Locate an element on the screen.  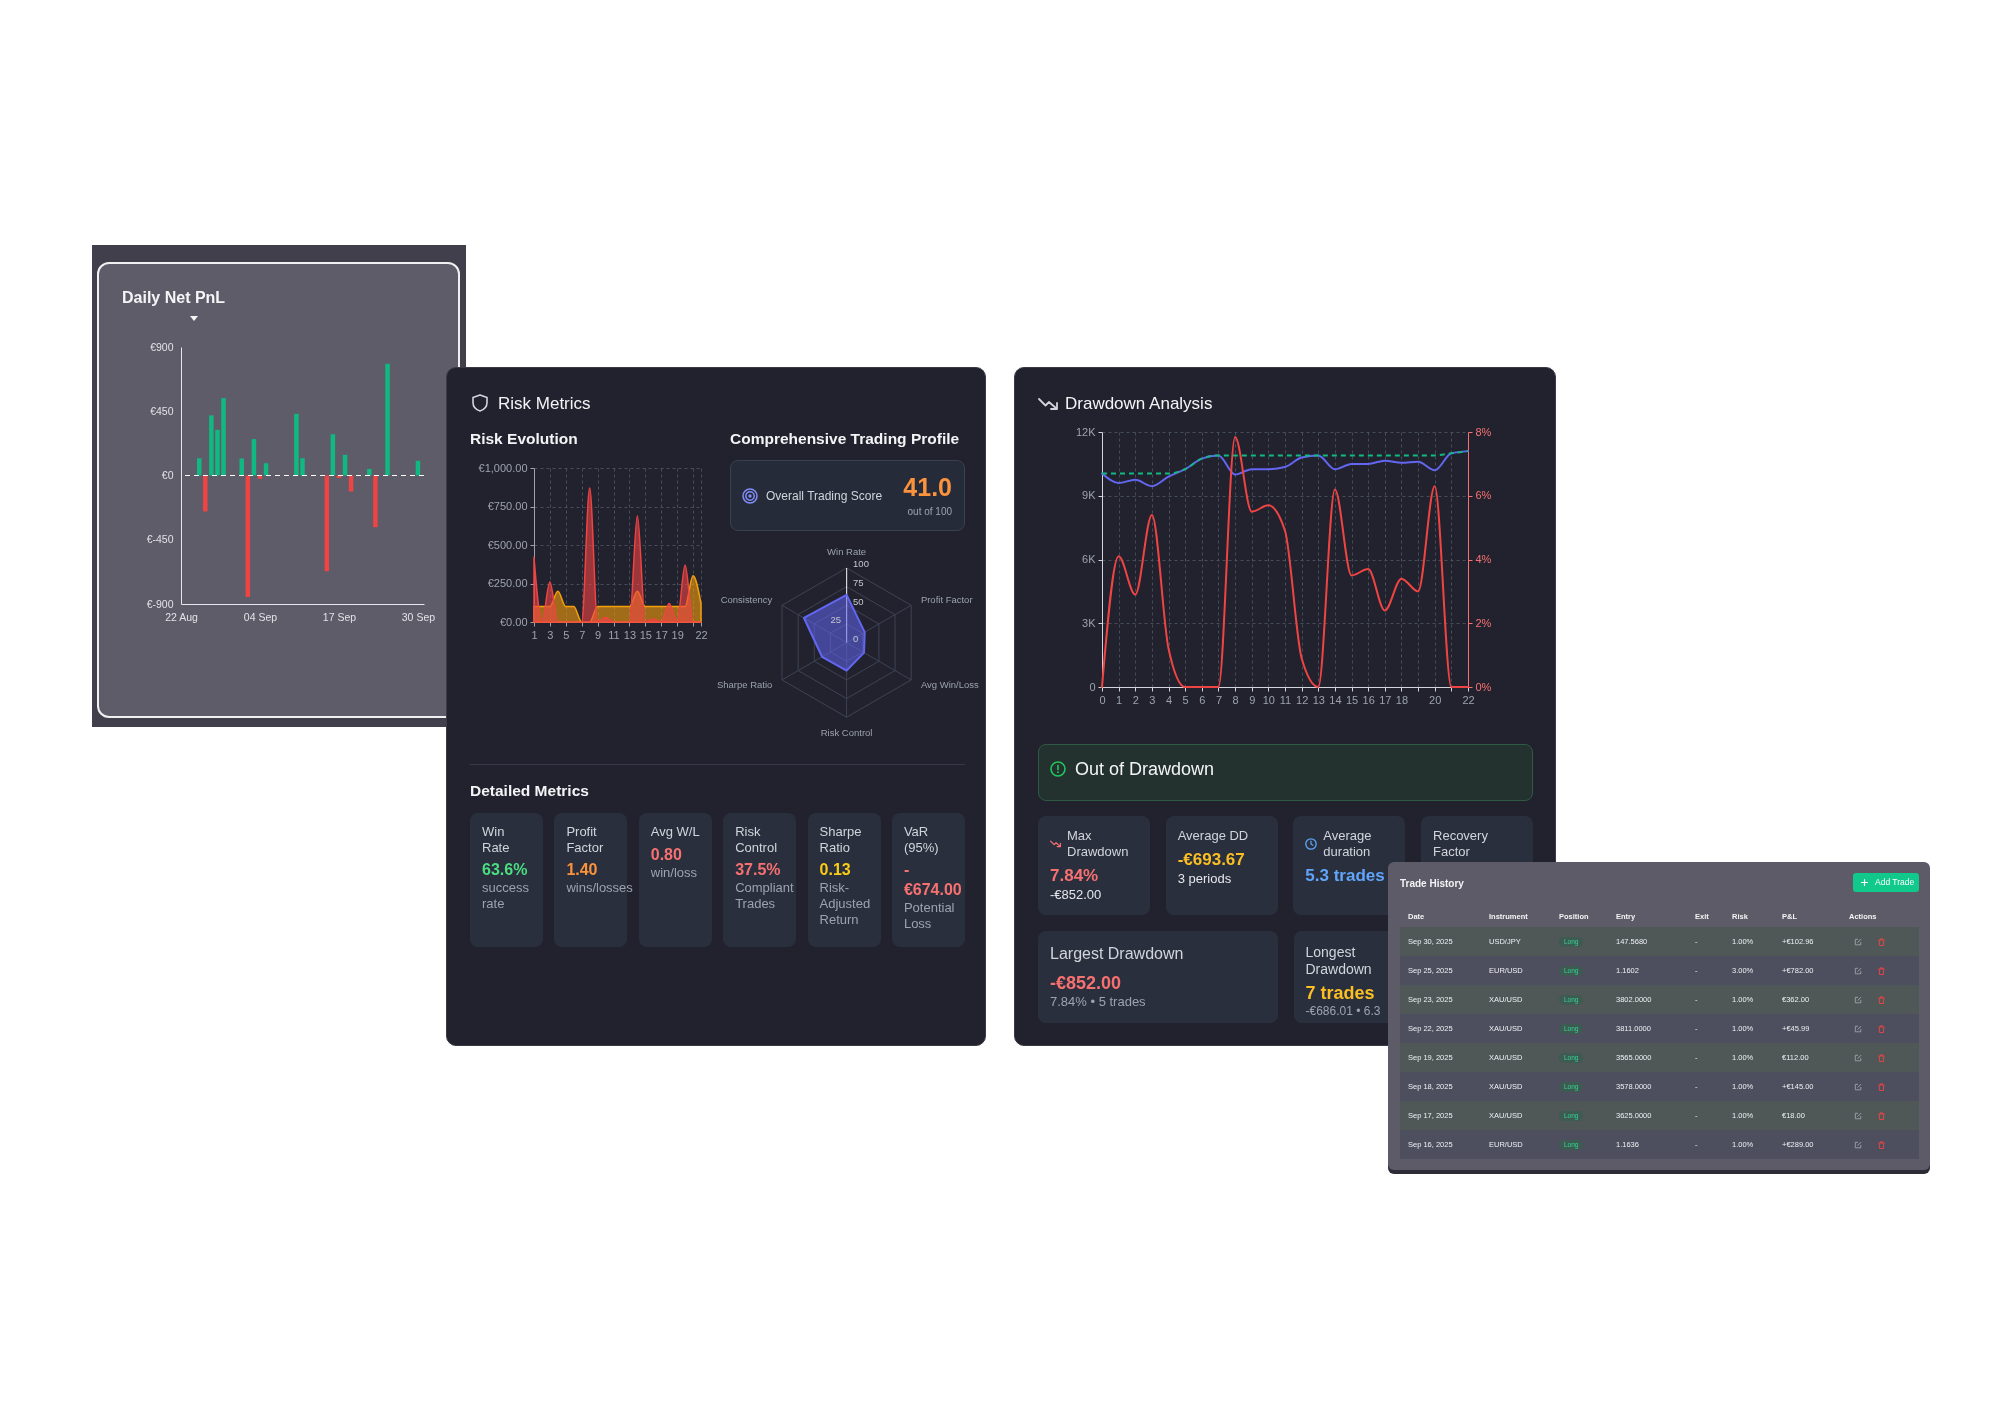
x-tick-label: 20 is located at coordinates (1435, 699).